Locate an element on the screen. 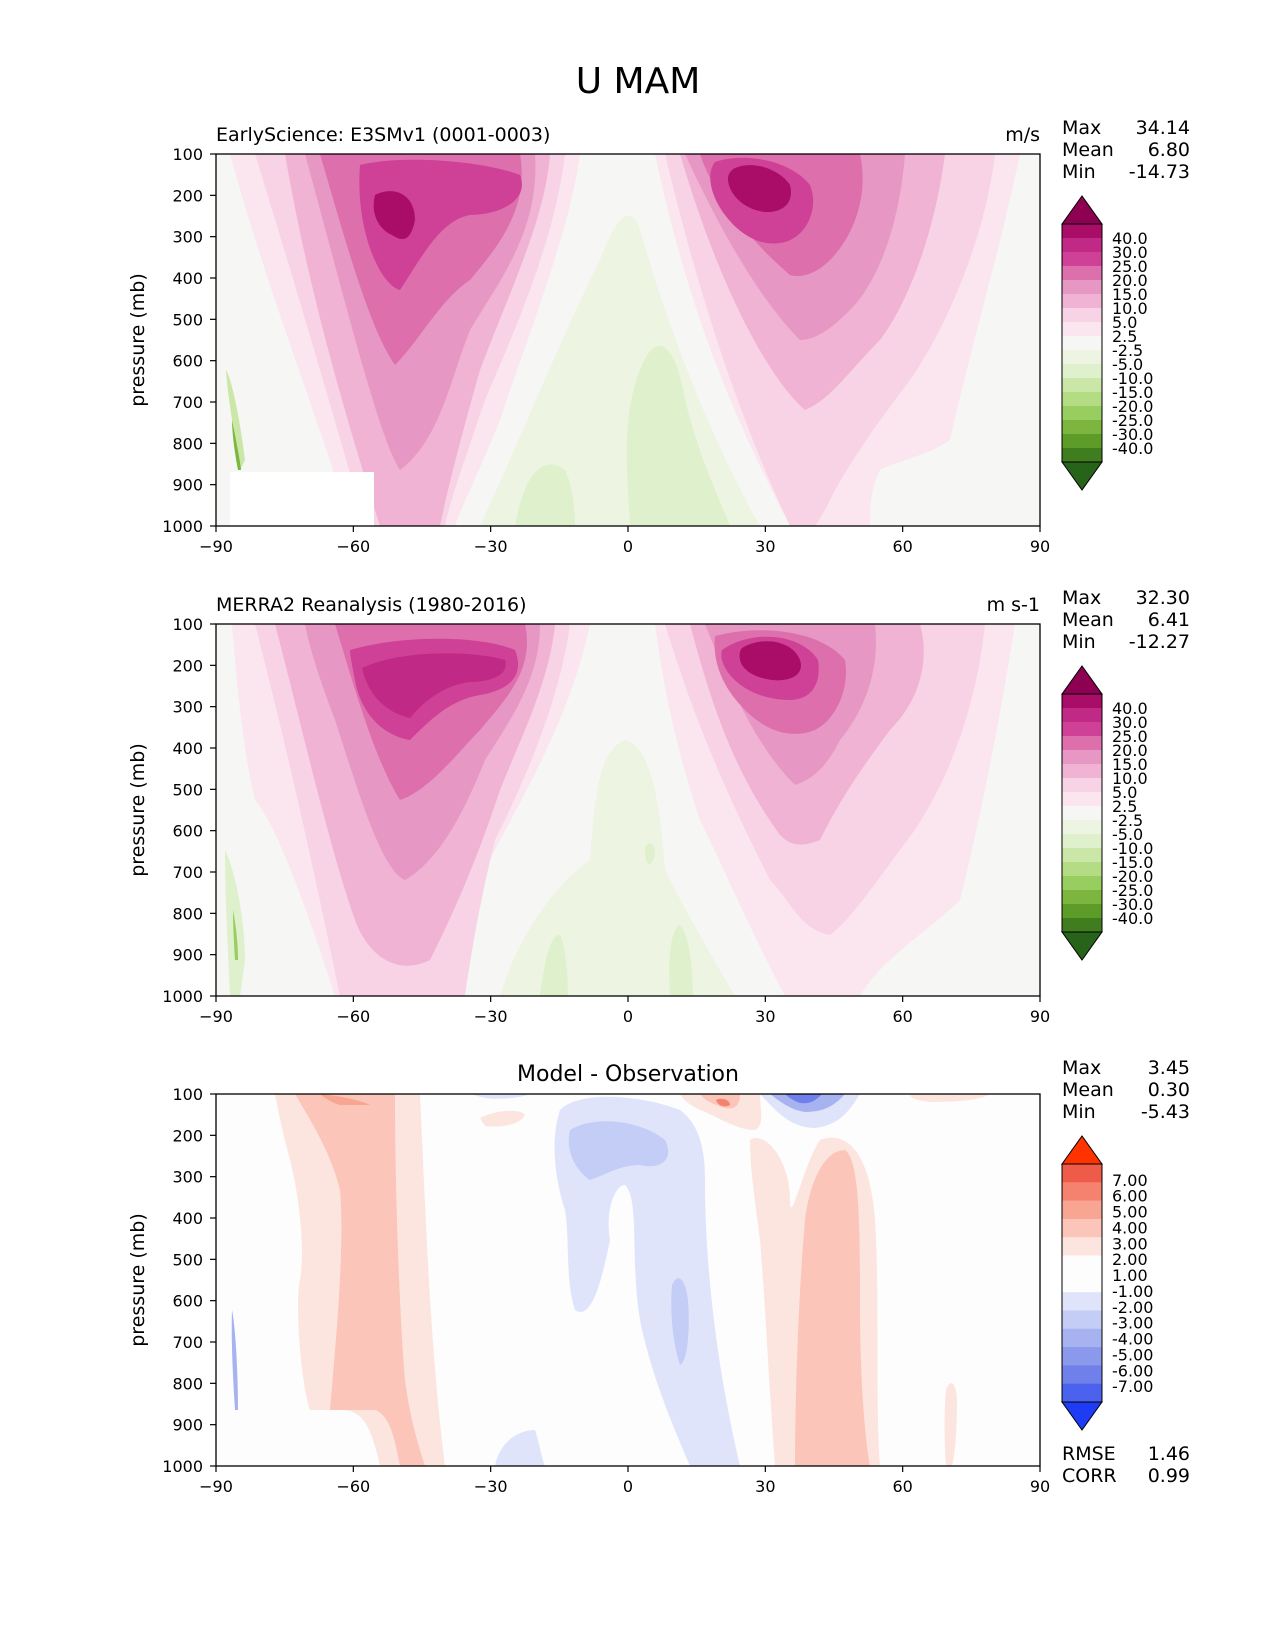 The height and width of the screenshot is (1650, 1275). colorbar-level-label: -6.00 is located at coordinates (1132, 1370).